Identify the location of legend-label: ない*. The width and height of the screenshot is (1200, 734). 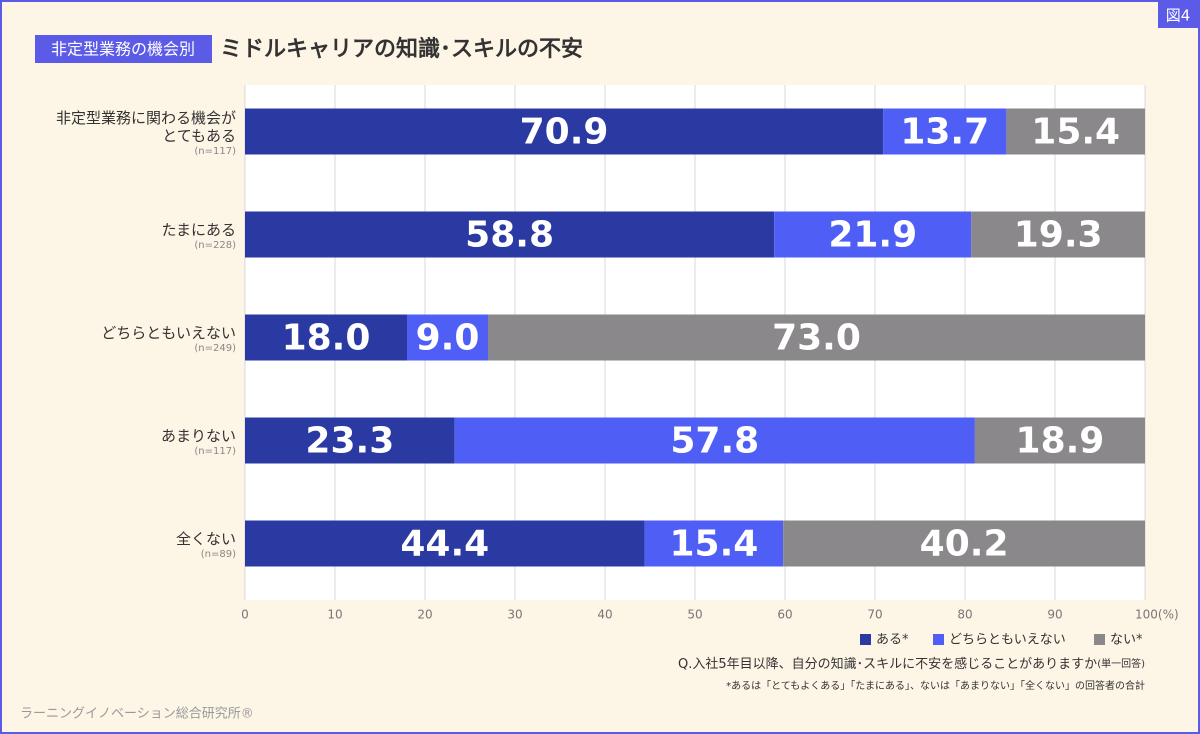
(1126, 640).